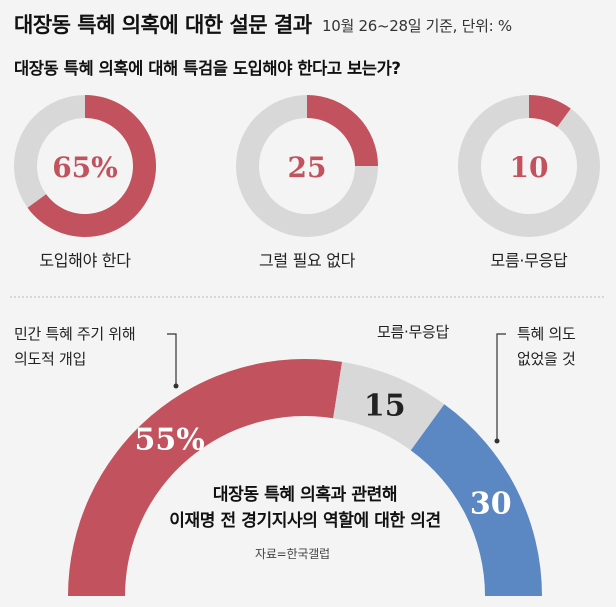  What do you see at coordinates (305, 495) in the screenshot?
I see `arc-caption-line1: 대장동 특혜 의혹과 관련해` at bounding box center [305, 495].